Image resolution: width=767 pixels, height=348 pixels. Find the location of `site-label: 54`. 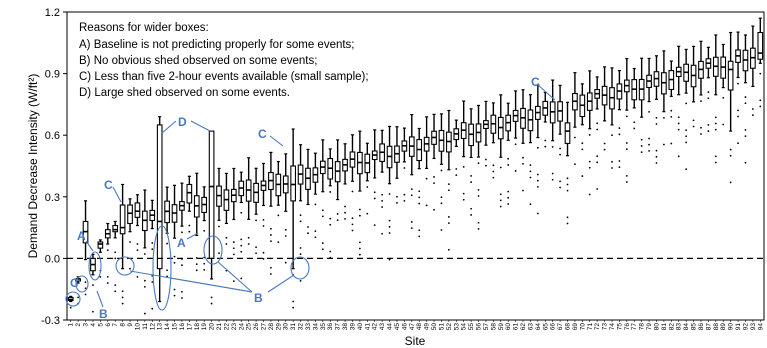

site-label: 54 is located at coordinates (464, 327).